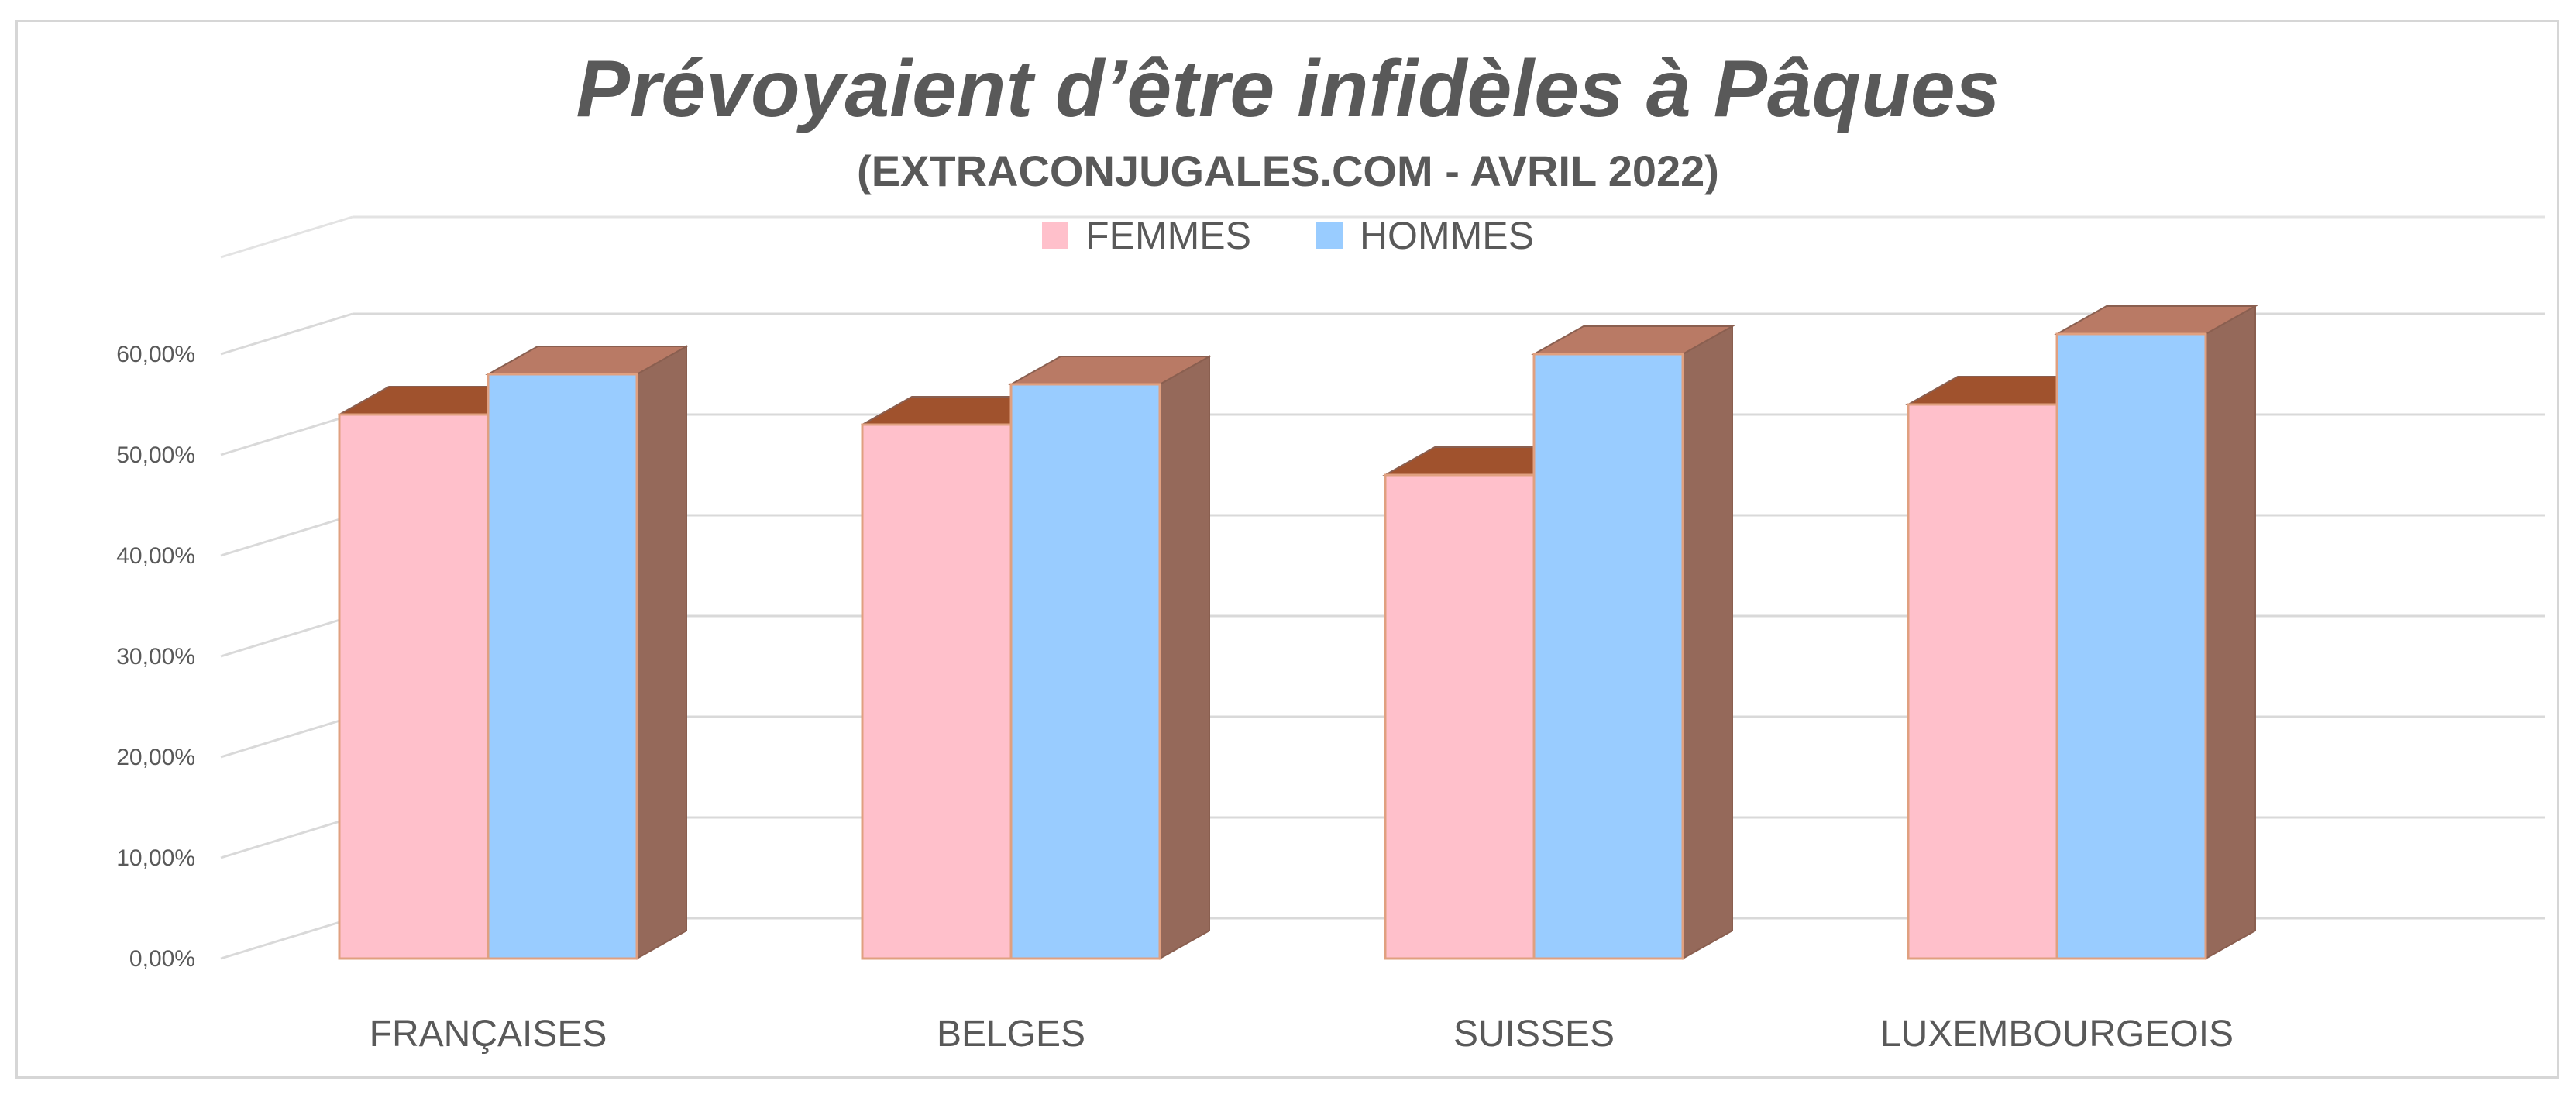 The width and height of the screenshot is (2576, 1098). What do you see at coordinates (155, 556) in the screenshot?
I see `y-tick-label: 40,00%` at bounding box center [155, 556].